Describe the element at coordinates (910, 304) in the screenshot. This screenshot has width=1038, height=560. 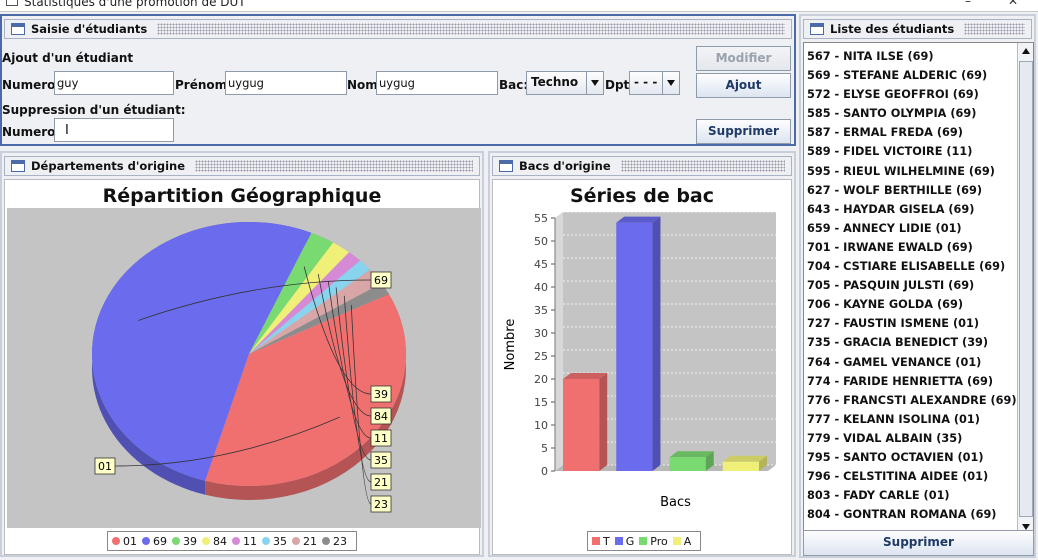
I see `list-item: 706 - KAYNE GOLDA (69)` at that location.